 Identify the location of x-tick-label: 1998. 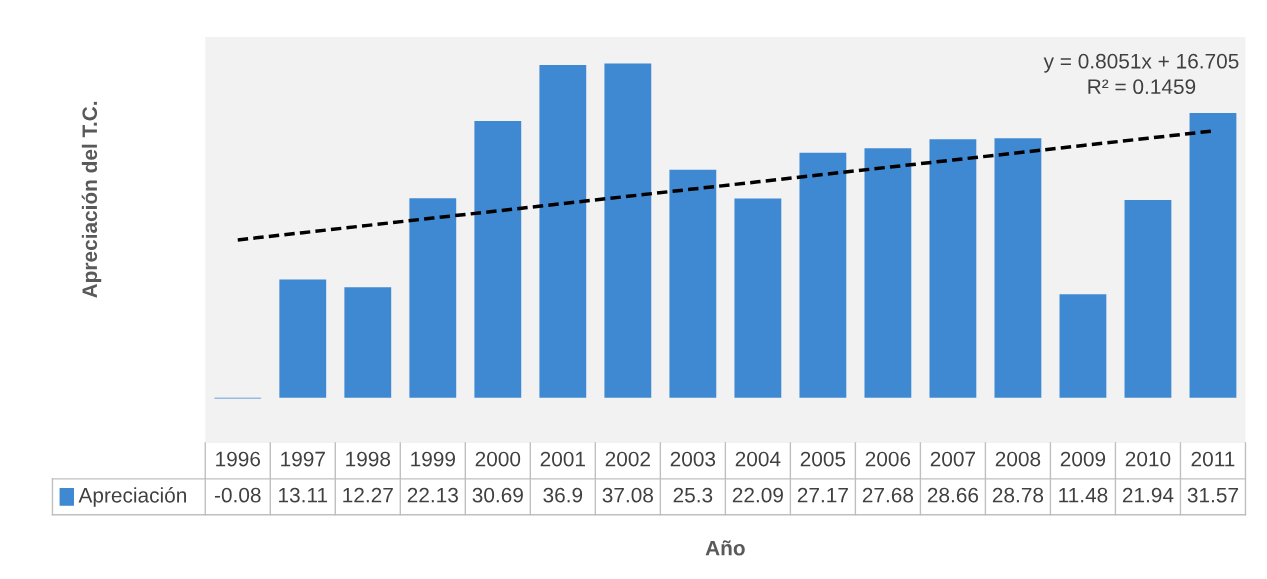
(368, 459).